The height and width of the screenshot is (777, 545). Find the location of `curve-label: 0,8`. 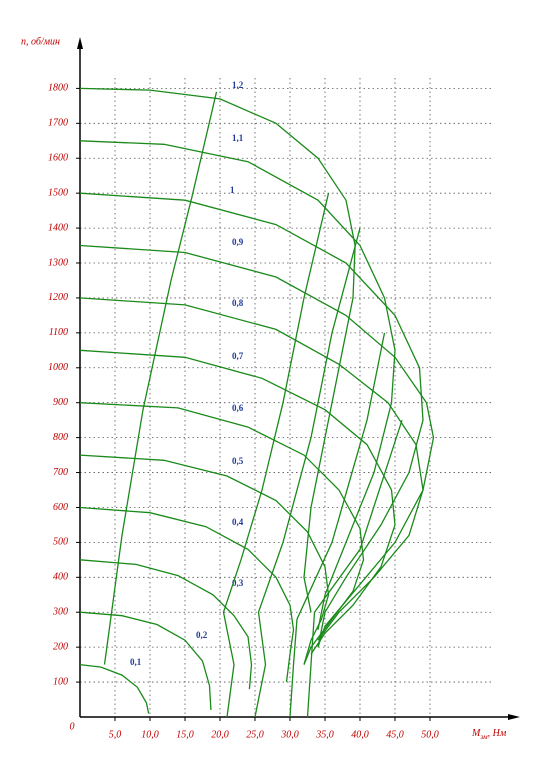

curve-label: 0,8 is located at coordinates (238, 303).